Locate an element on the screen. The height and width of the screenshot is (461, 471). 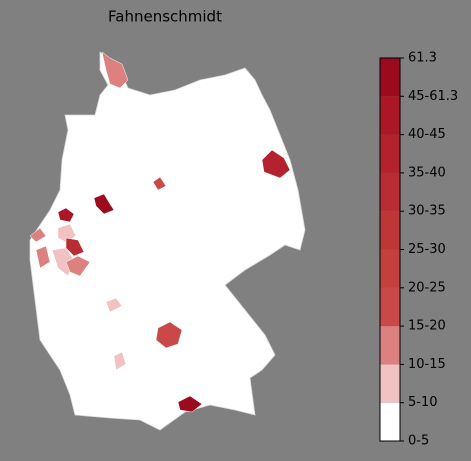
colorbar-label: 5-10 is located at coordinates (423, 402).